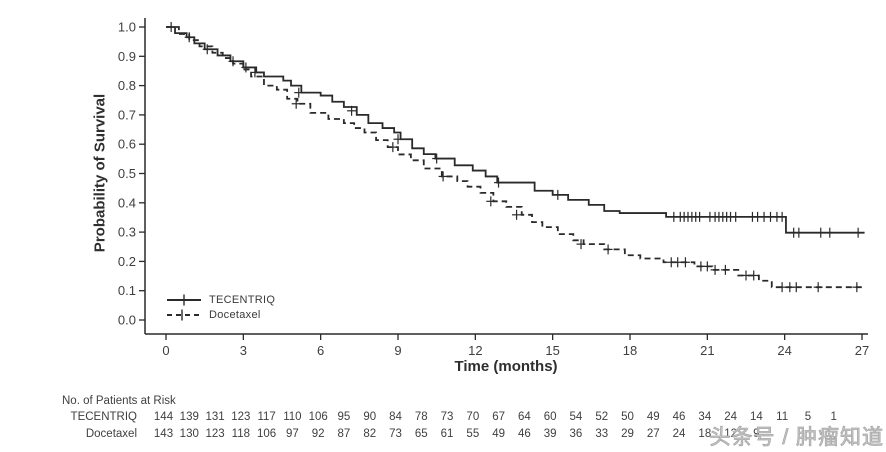 This screenshot has width=886, height=452. I want to click on x-tick-label: 9, so click(397, 350).